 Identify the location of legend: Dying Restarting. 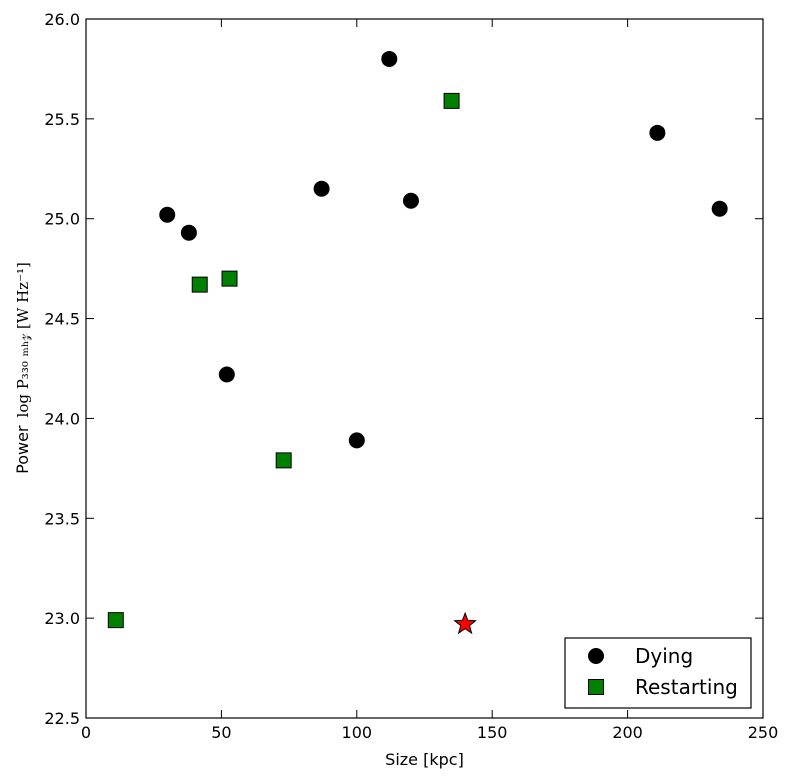
(658, 673).